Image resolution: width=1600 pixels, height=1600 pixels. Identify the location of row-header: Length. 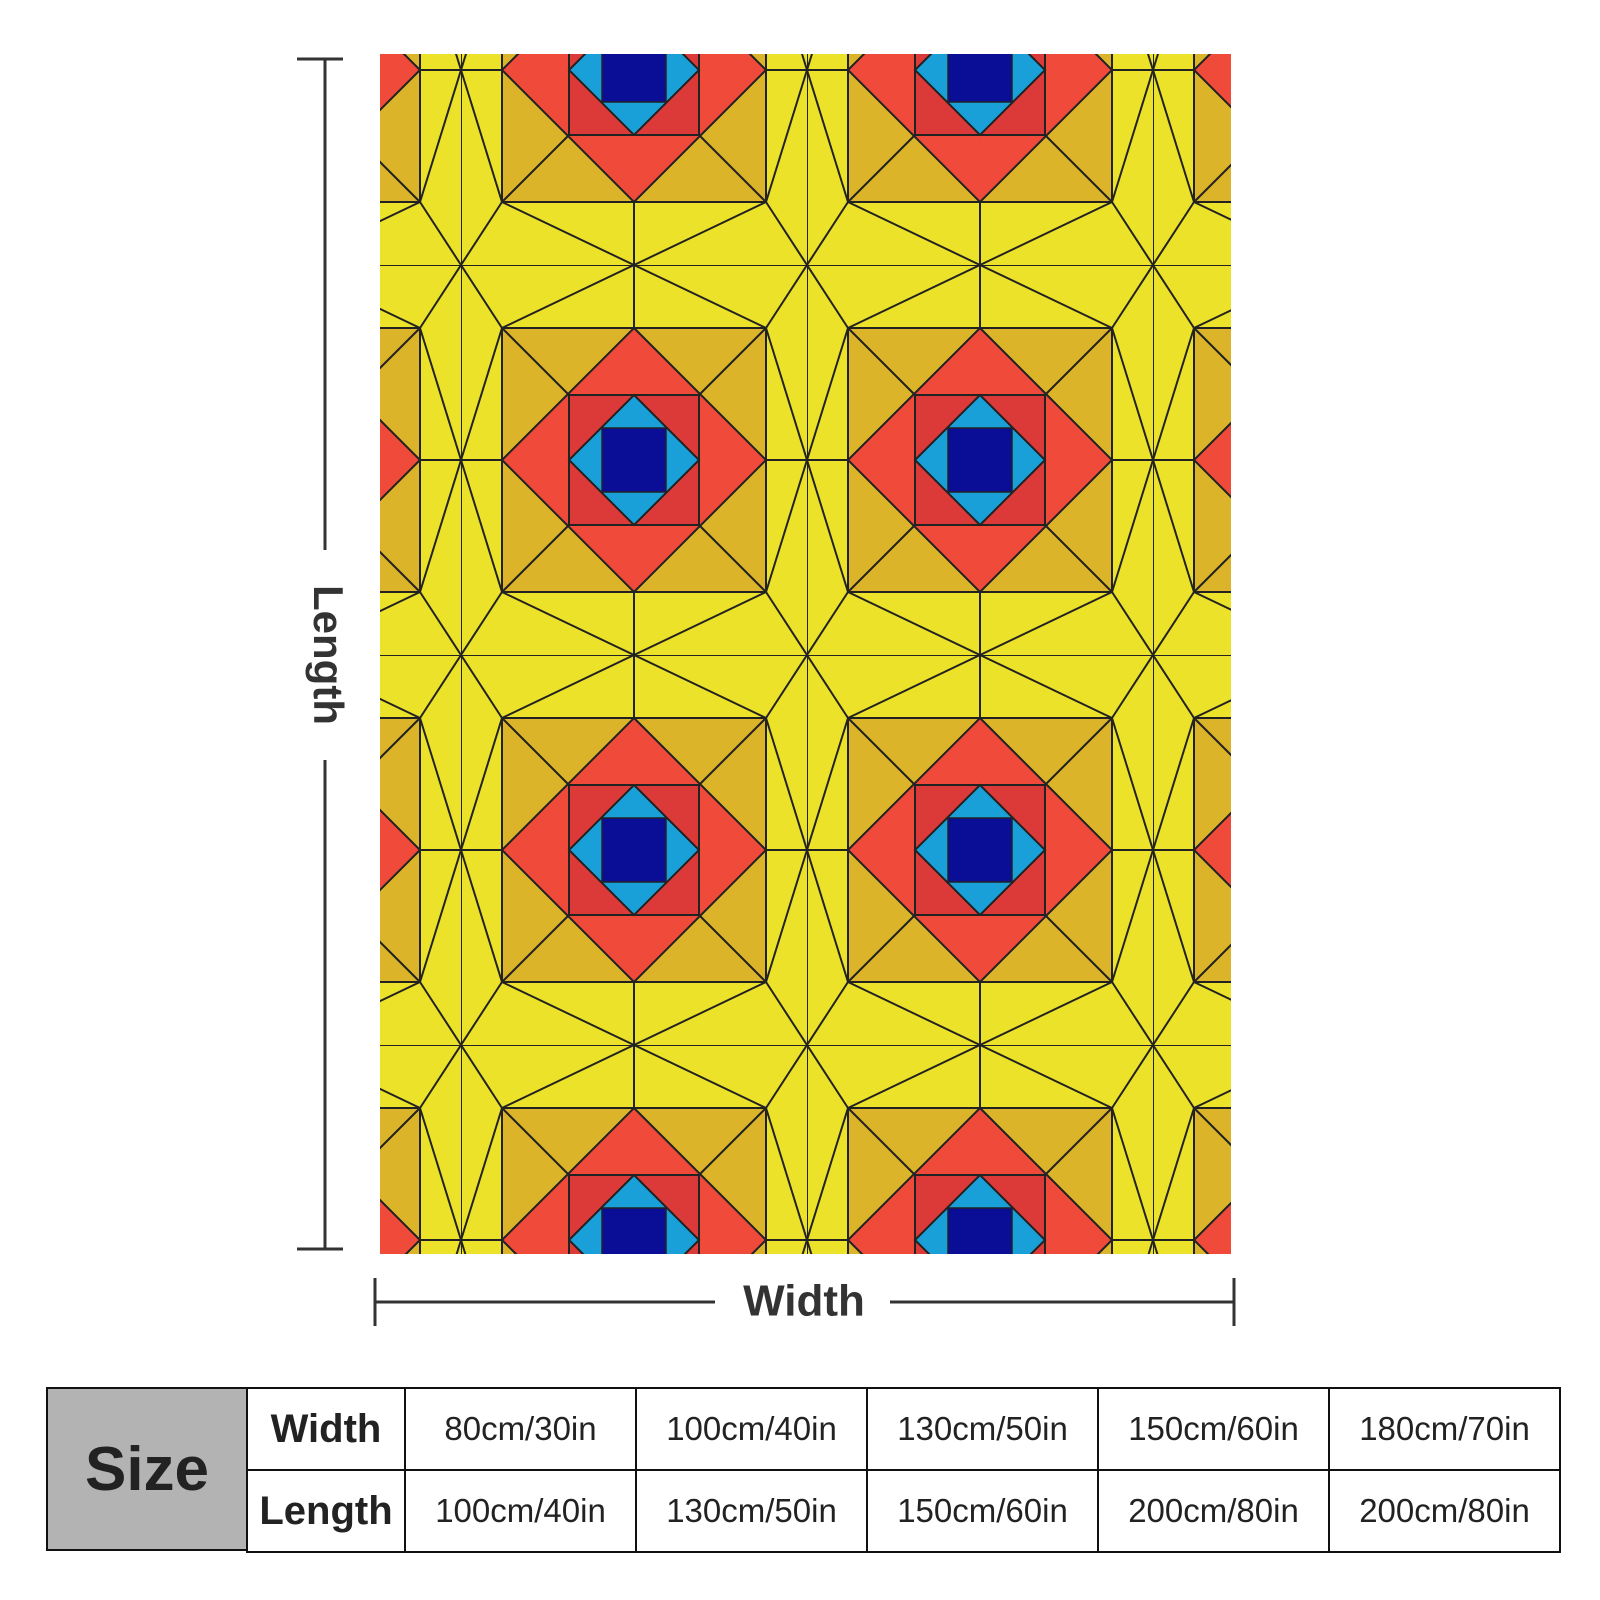
(326, 1511).